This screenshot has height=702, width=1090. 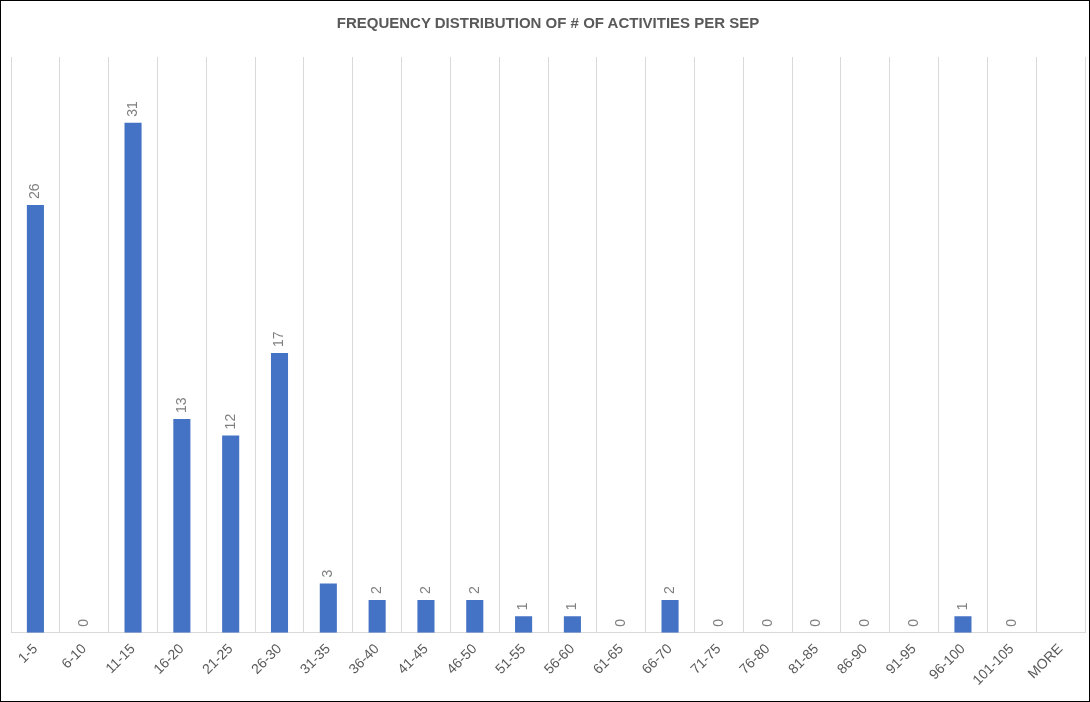 What do you see at coordinates (278, 339) in the screenshot?
I see `data-label: 17` at bounding box center [278, 339].